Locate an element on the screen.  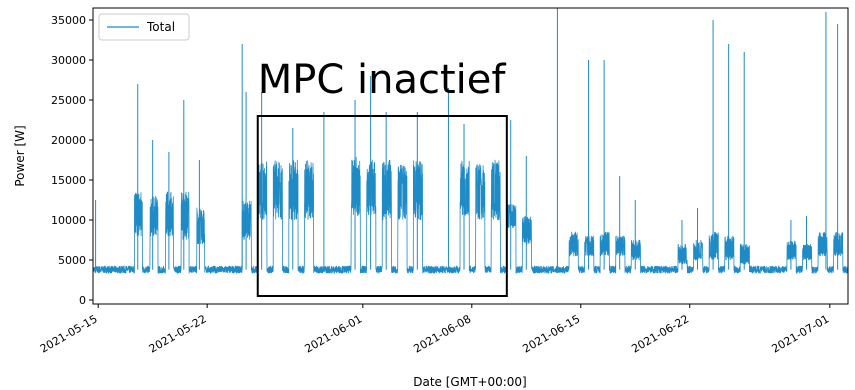
y-axis-title: Power [W] is located at coordinates (20, 155).